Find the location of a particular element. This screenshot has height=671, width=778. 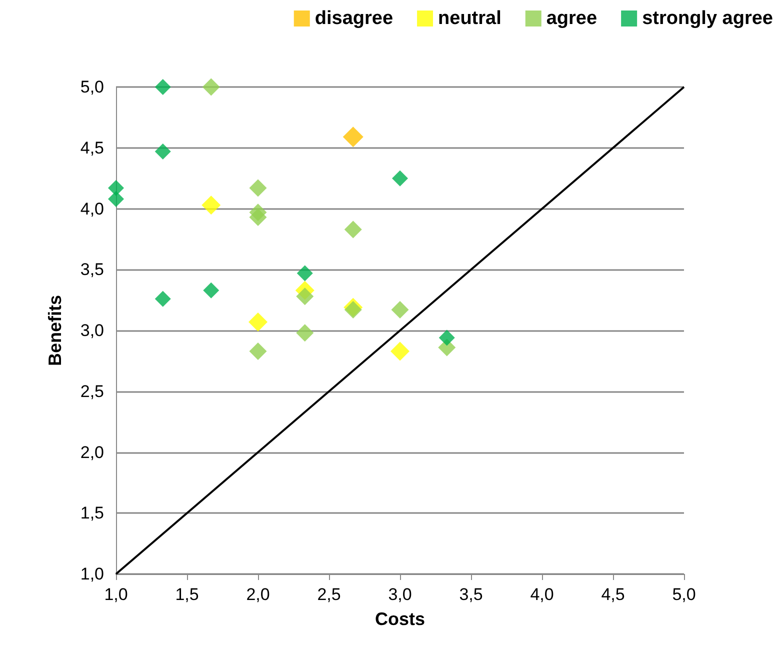

x-tick-label: 2,0 is located at coordinates (258, 594).